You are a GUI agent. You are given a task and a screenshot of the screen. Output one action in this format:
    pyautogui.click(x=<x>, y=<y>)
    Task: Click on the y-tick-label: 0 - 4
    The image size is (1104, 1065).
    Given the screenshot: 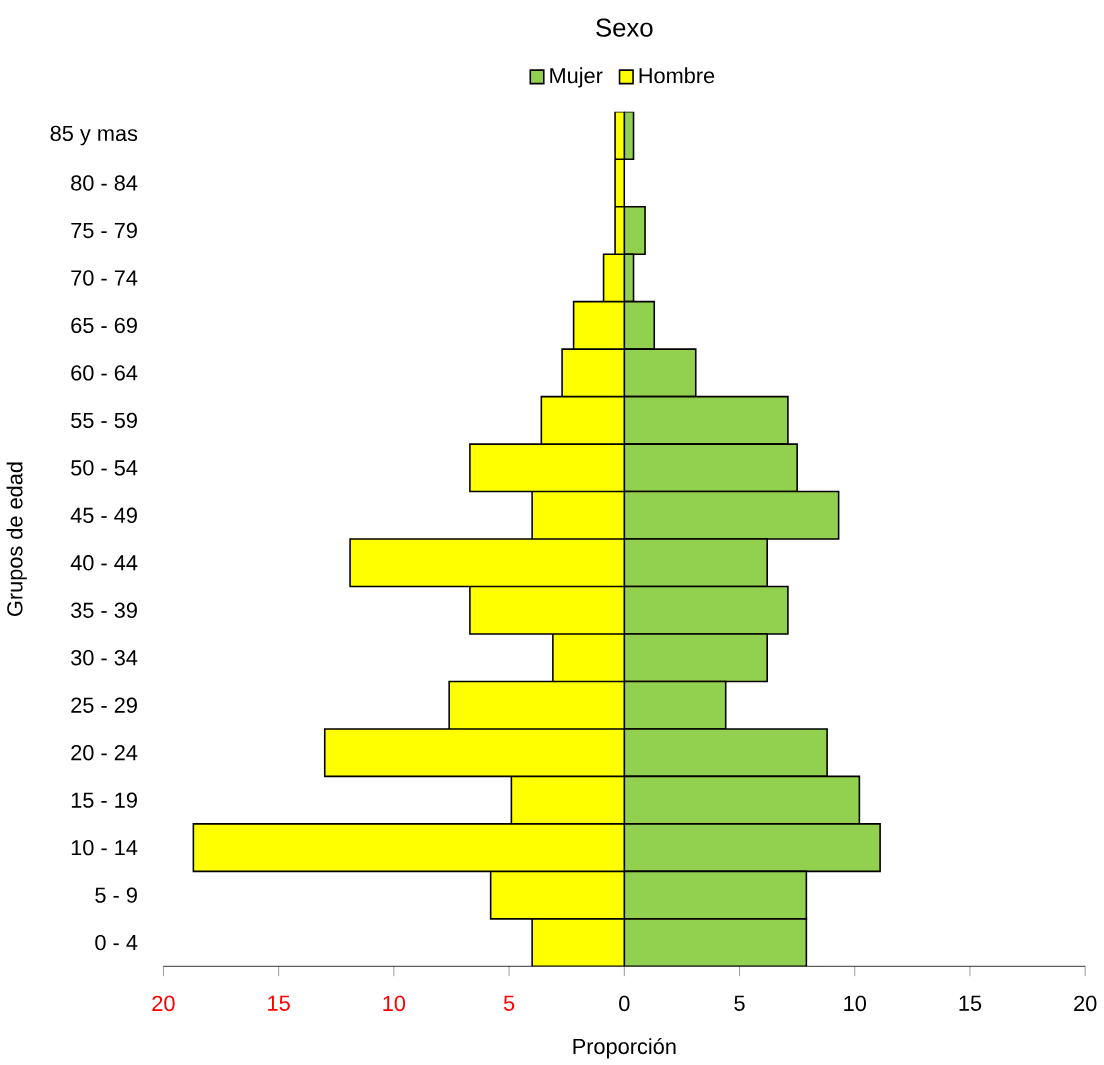 What is the action you would take?
    pyautogui.click(x=116, y=942)
    